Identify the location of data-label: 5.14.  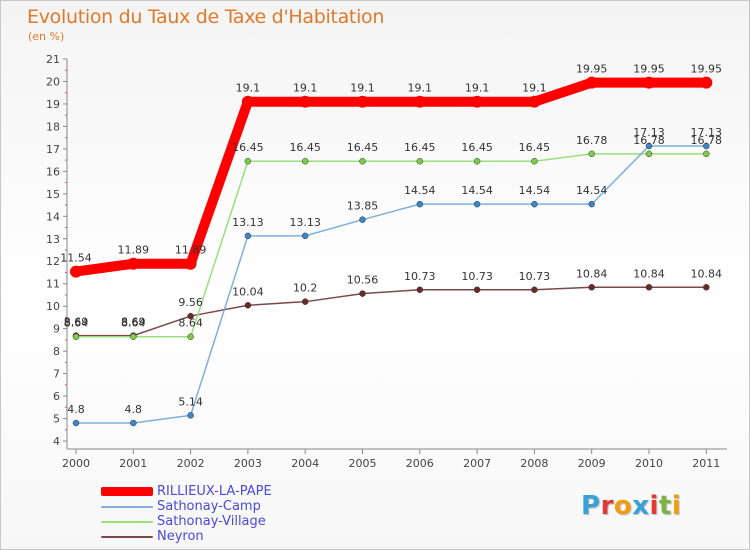
(190, 401).